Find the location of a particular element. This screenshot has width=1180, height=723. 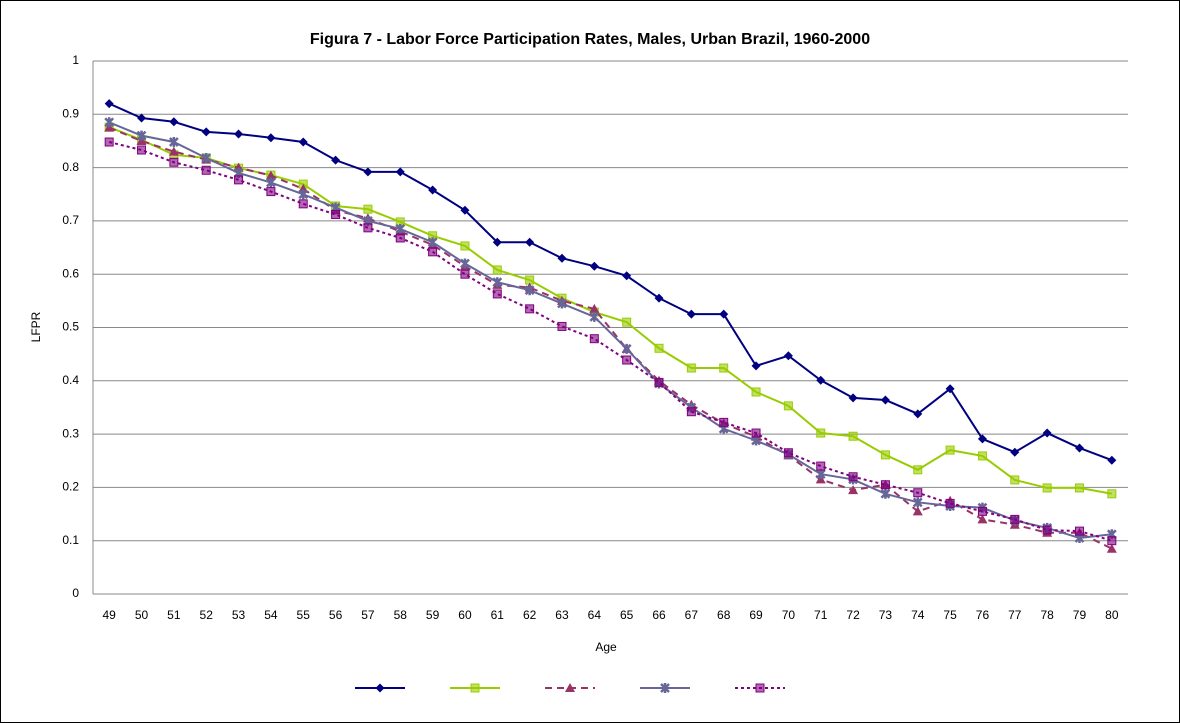

x-tick-label: 70 is located at coordinates (789, 615).